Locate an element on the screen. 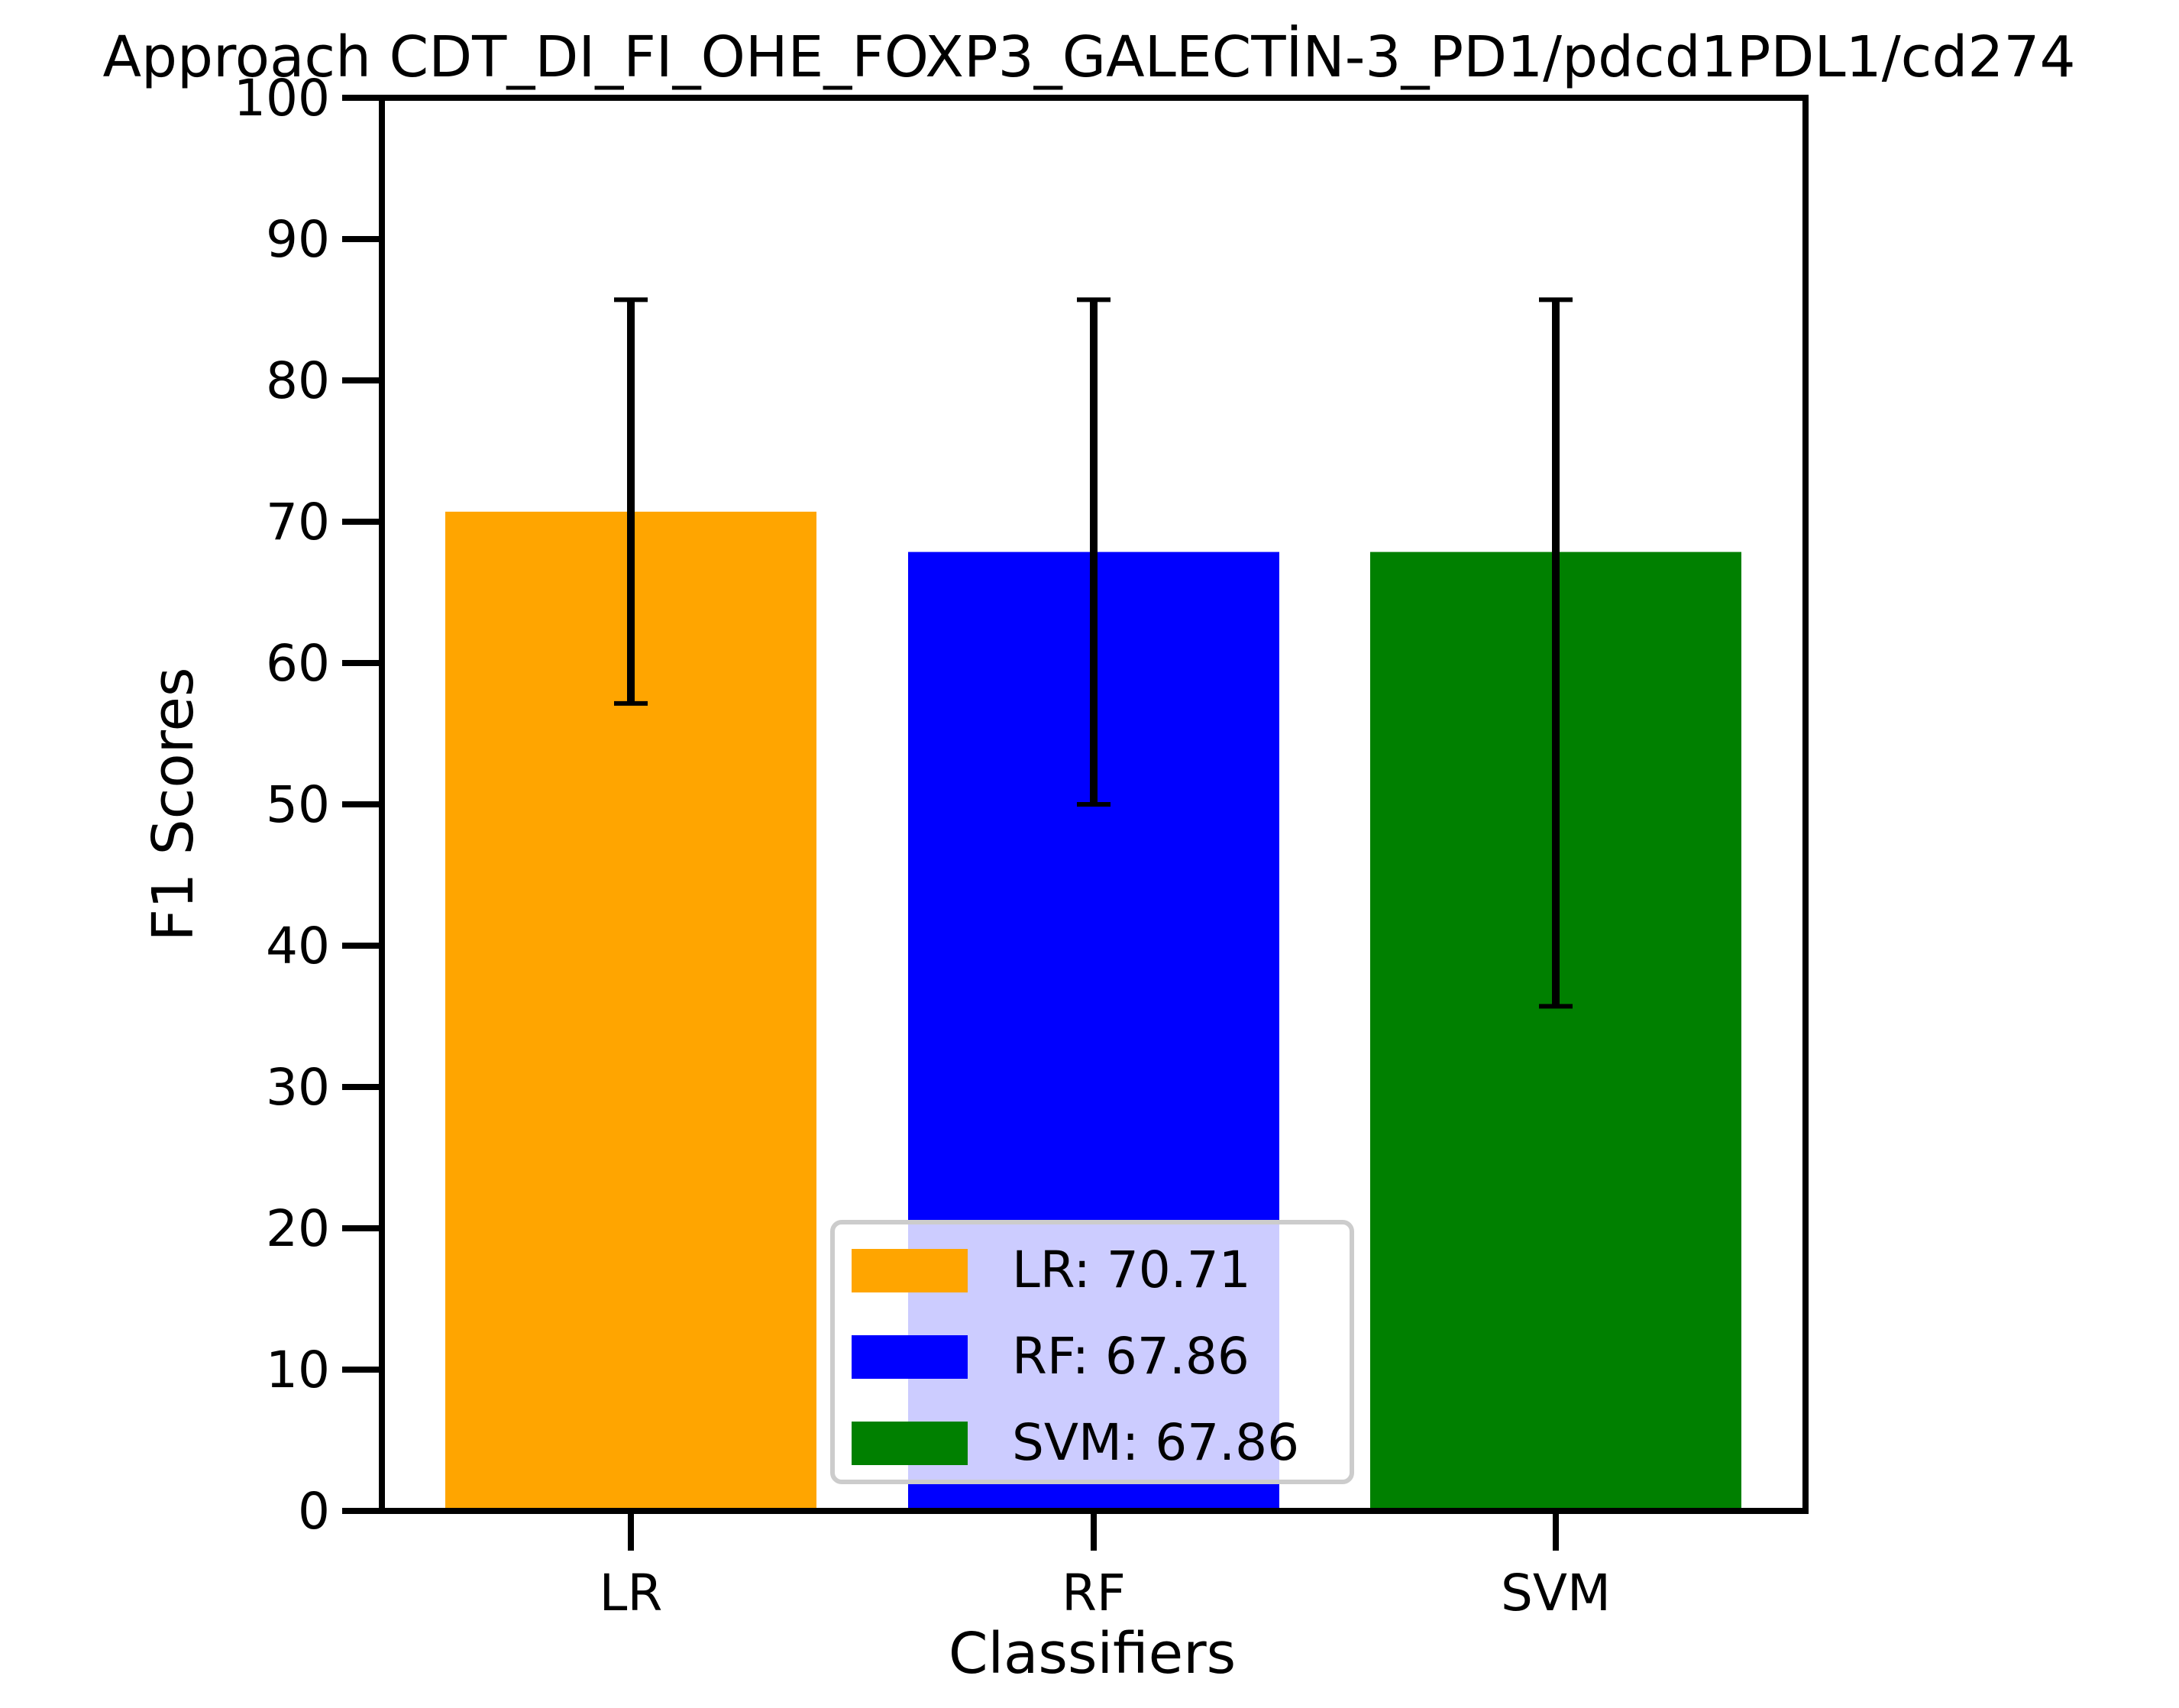 The width and height of the screenshot is (2179, 1708). y-tick-label: 10 is located at coordinates (298, 1370).